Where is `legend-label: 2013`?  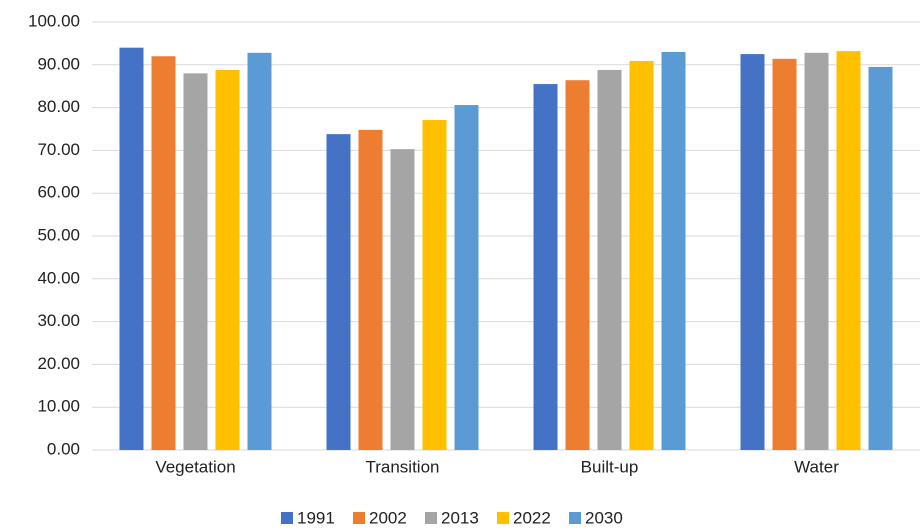
legend-label: 2013 is located at coordinates (460, 517).